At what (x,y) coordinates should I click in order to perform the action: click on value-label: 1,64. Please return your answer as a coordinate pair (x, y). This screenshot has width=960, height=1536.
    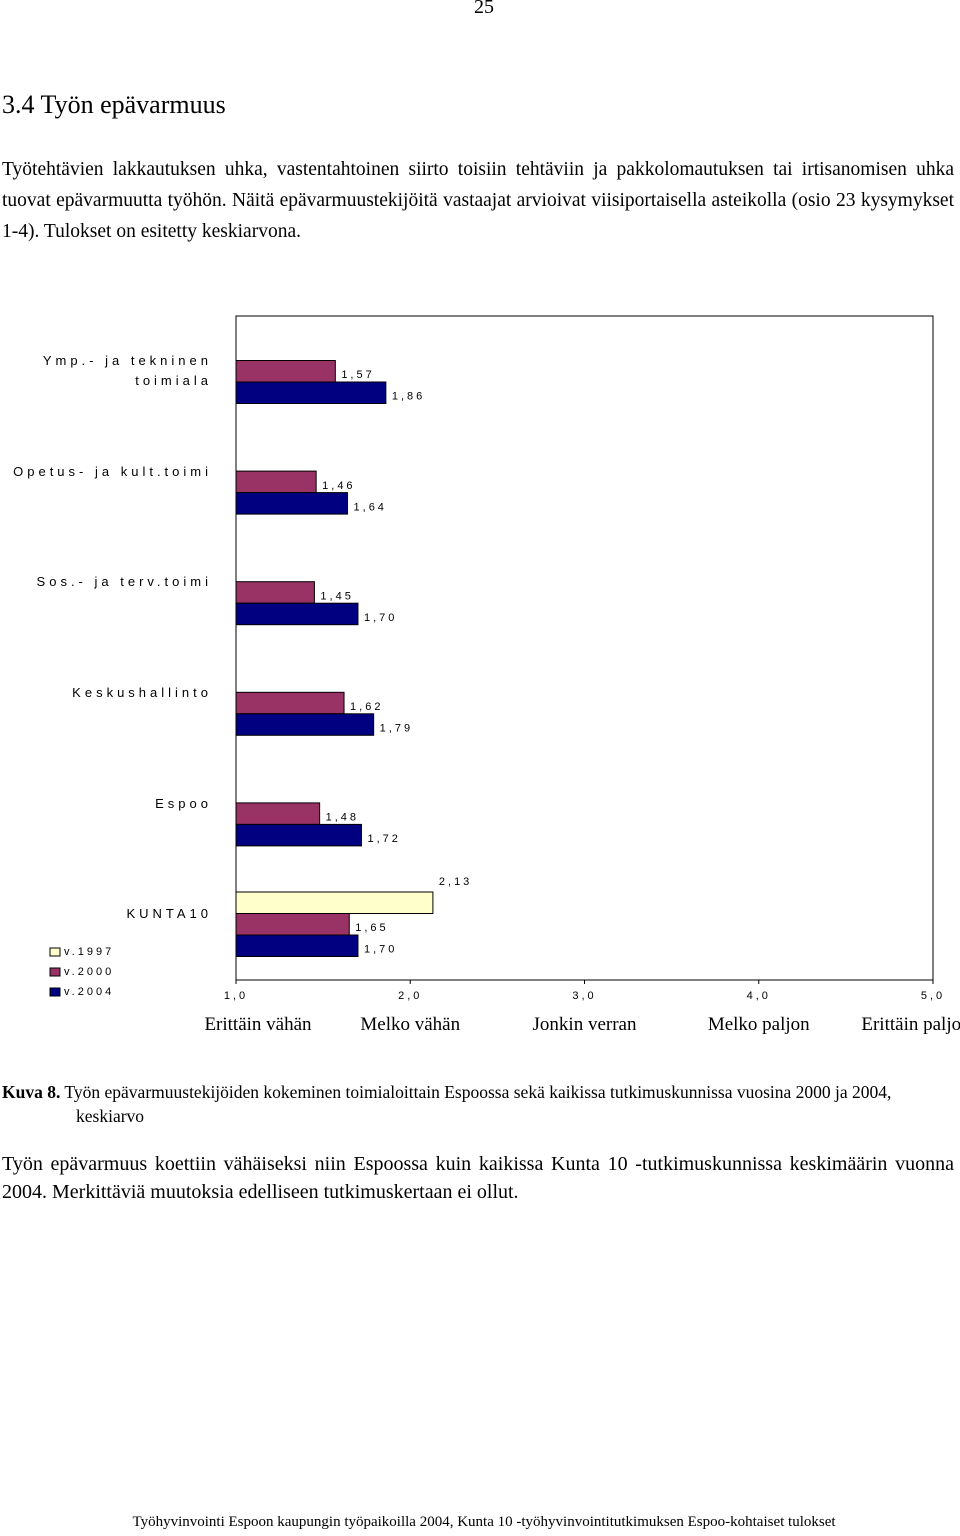
    Looking at the image, I should click on (370, 507).